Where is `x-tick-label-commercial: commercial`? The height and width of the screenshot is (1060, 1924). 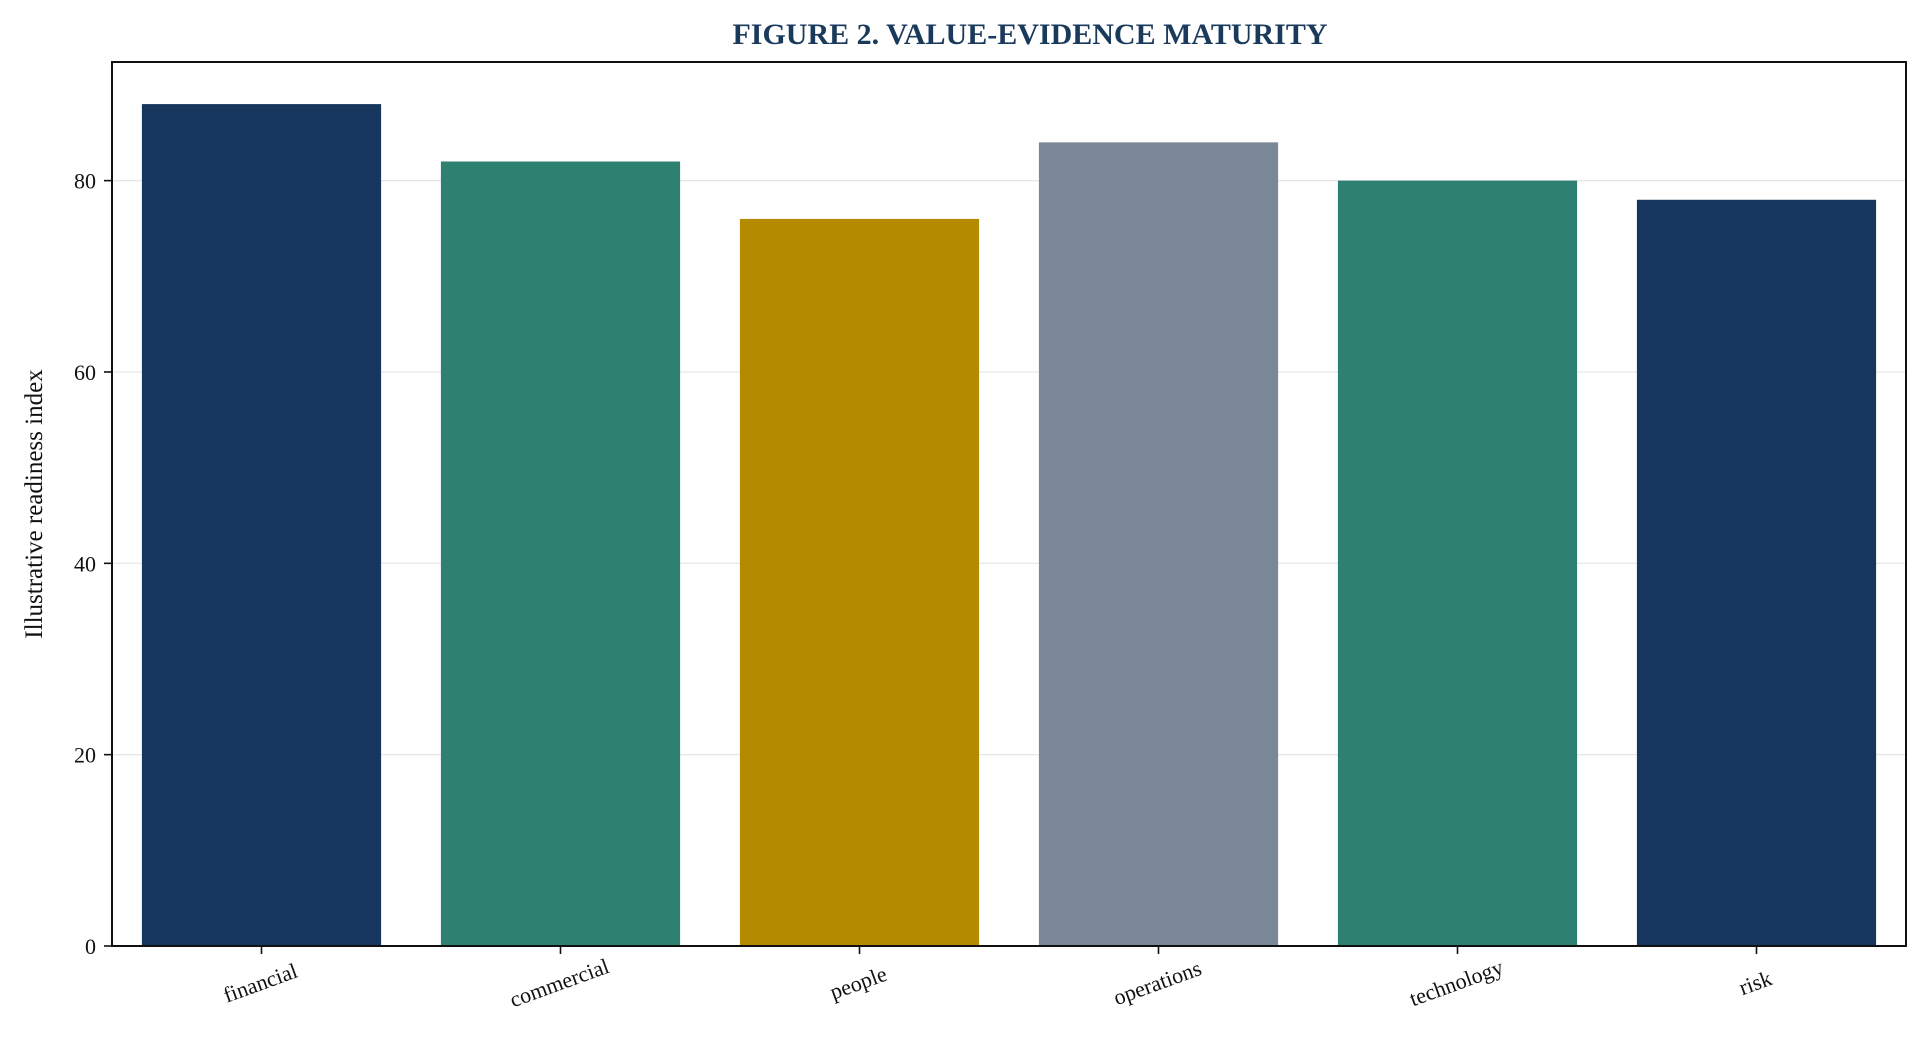
x-tick-label-commercial: commercial is located at coordinates (559, 982).